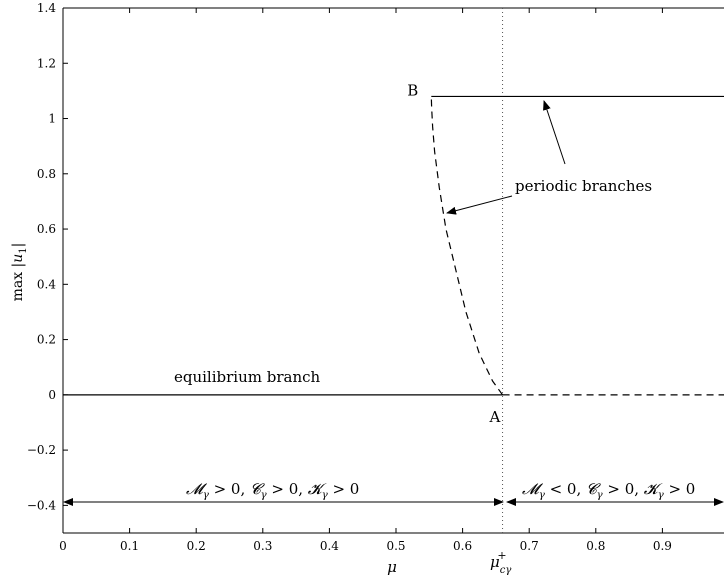 The height and width of the screenshot is (578, 724). What do you see at coordinates (46, 63) in the screenshot?
I see `y-tick-label: 1.2` at bounding box center [46, 63].